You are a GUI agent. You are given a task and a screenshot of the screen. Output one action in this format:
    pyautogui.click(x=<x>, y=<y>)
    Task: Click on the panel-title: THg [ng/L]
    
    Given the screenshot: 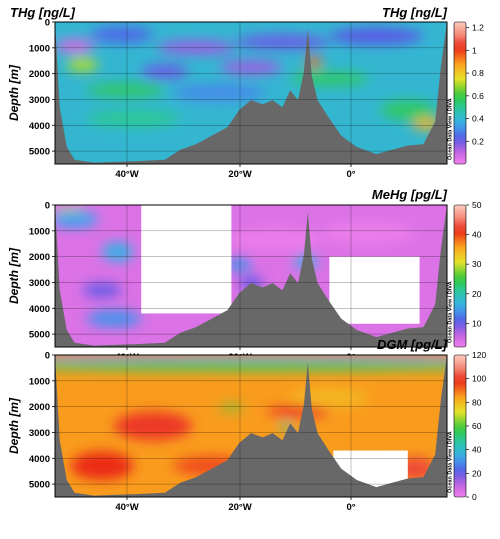 What is the action you would take?
    pyautogui.click(x=43, y=12)
    